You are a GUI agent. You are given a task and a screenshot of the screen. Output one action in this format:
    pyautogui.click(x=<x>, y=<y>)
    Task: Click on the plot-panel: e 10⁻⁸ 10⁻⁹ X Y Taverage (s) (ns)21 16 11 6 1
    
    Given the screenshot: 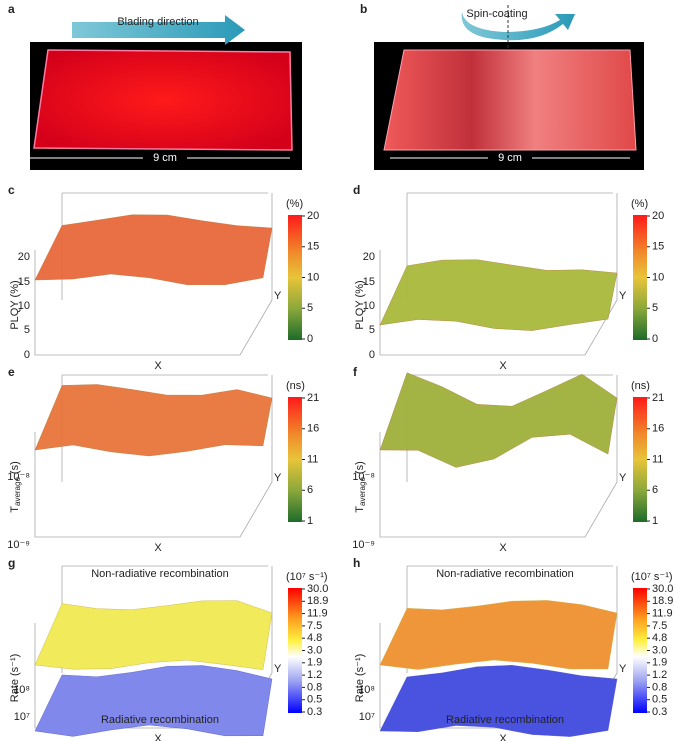 What is the action you would take?
    pyautogui.click(x=163, y=459)
    